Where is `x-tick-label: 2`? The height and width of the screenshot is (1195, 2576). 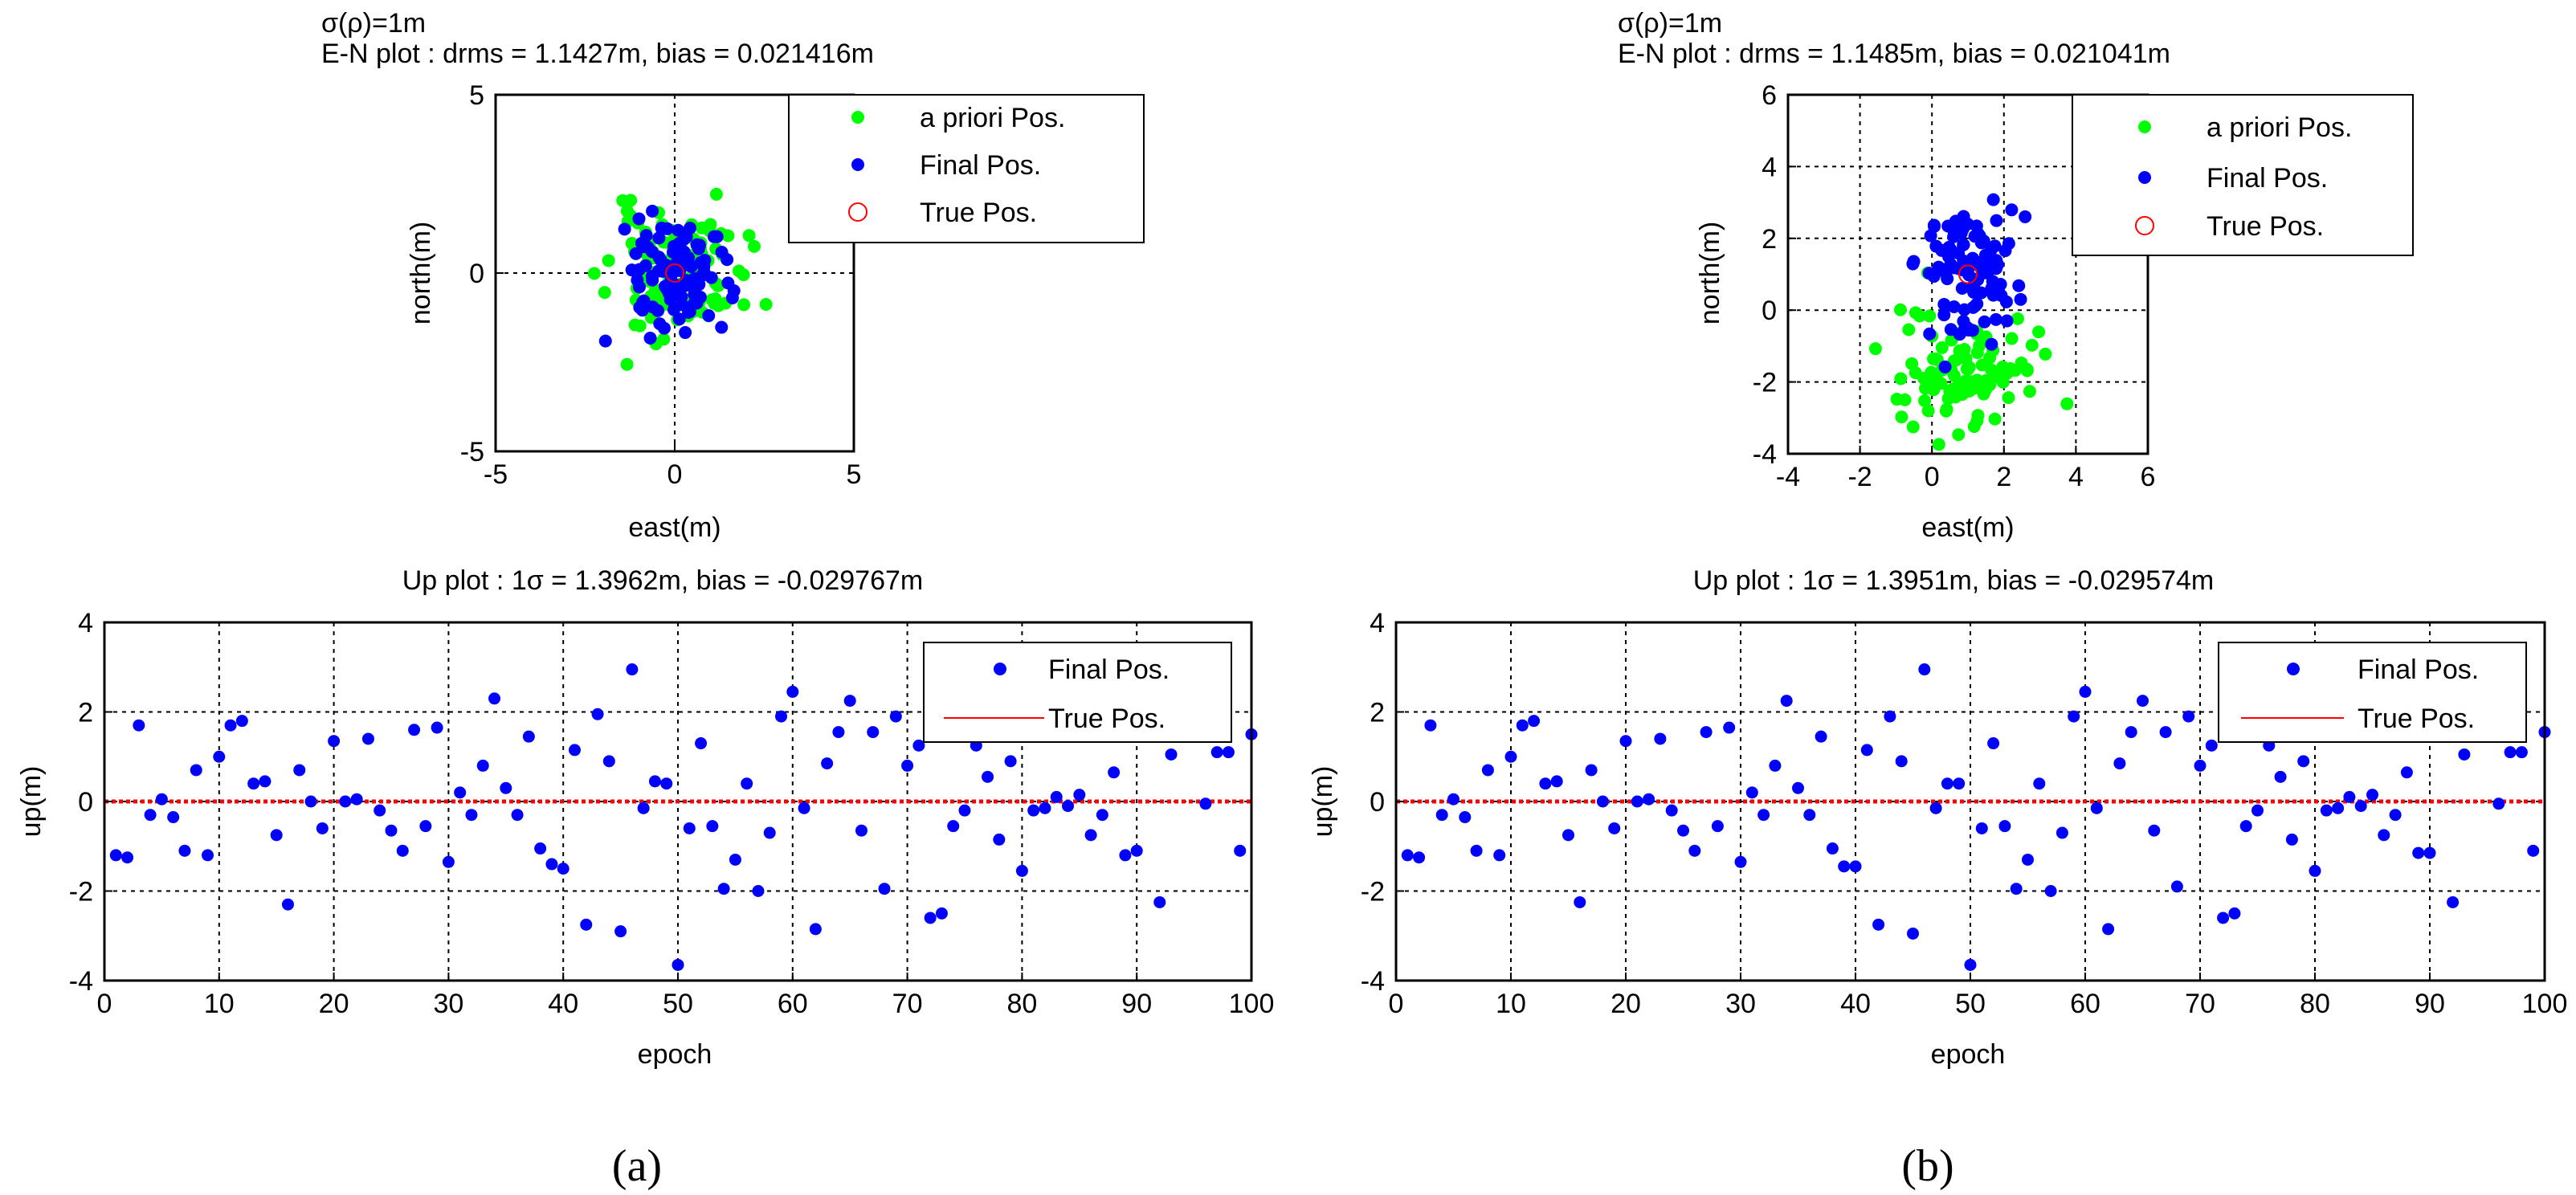
x-tick-label: 2 is located at coordinates (2003, 477).